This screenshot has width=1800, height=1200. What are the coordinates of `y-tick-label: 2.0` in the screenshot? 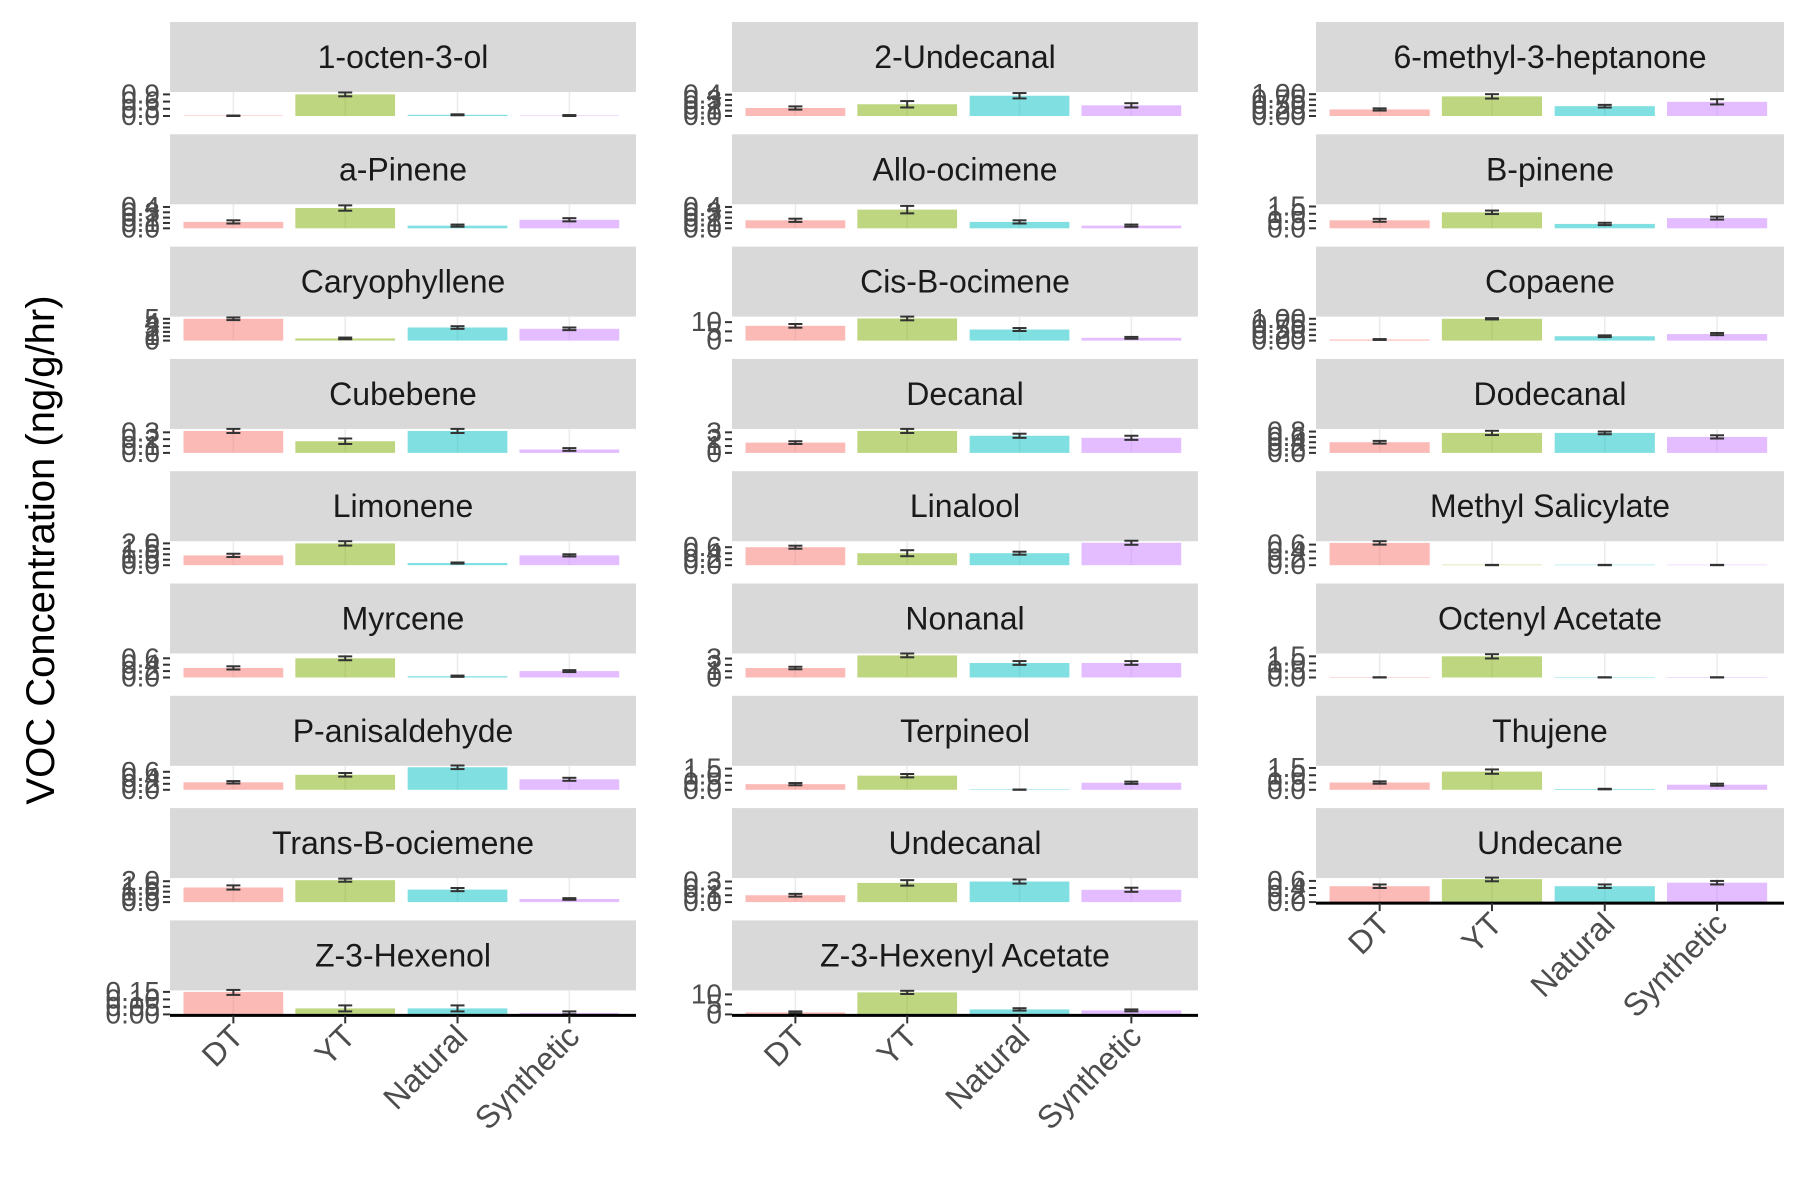 It's located at (140, 880).